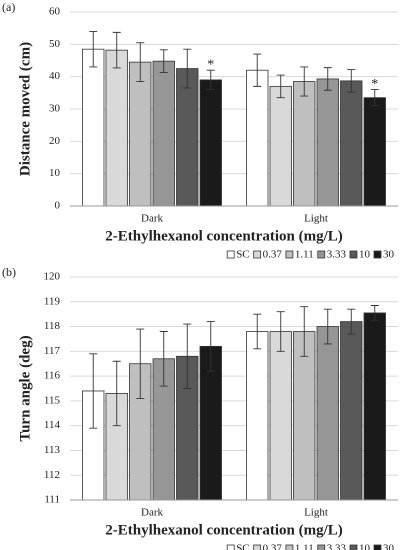 The width and height of the screenshot is (403, 550). I want to click on y-tick-label: 10, so click(55, 173).